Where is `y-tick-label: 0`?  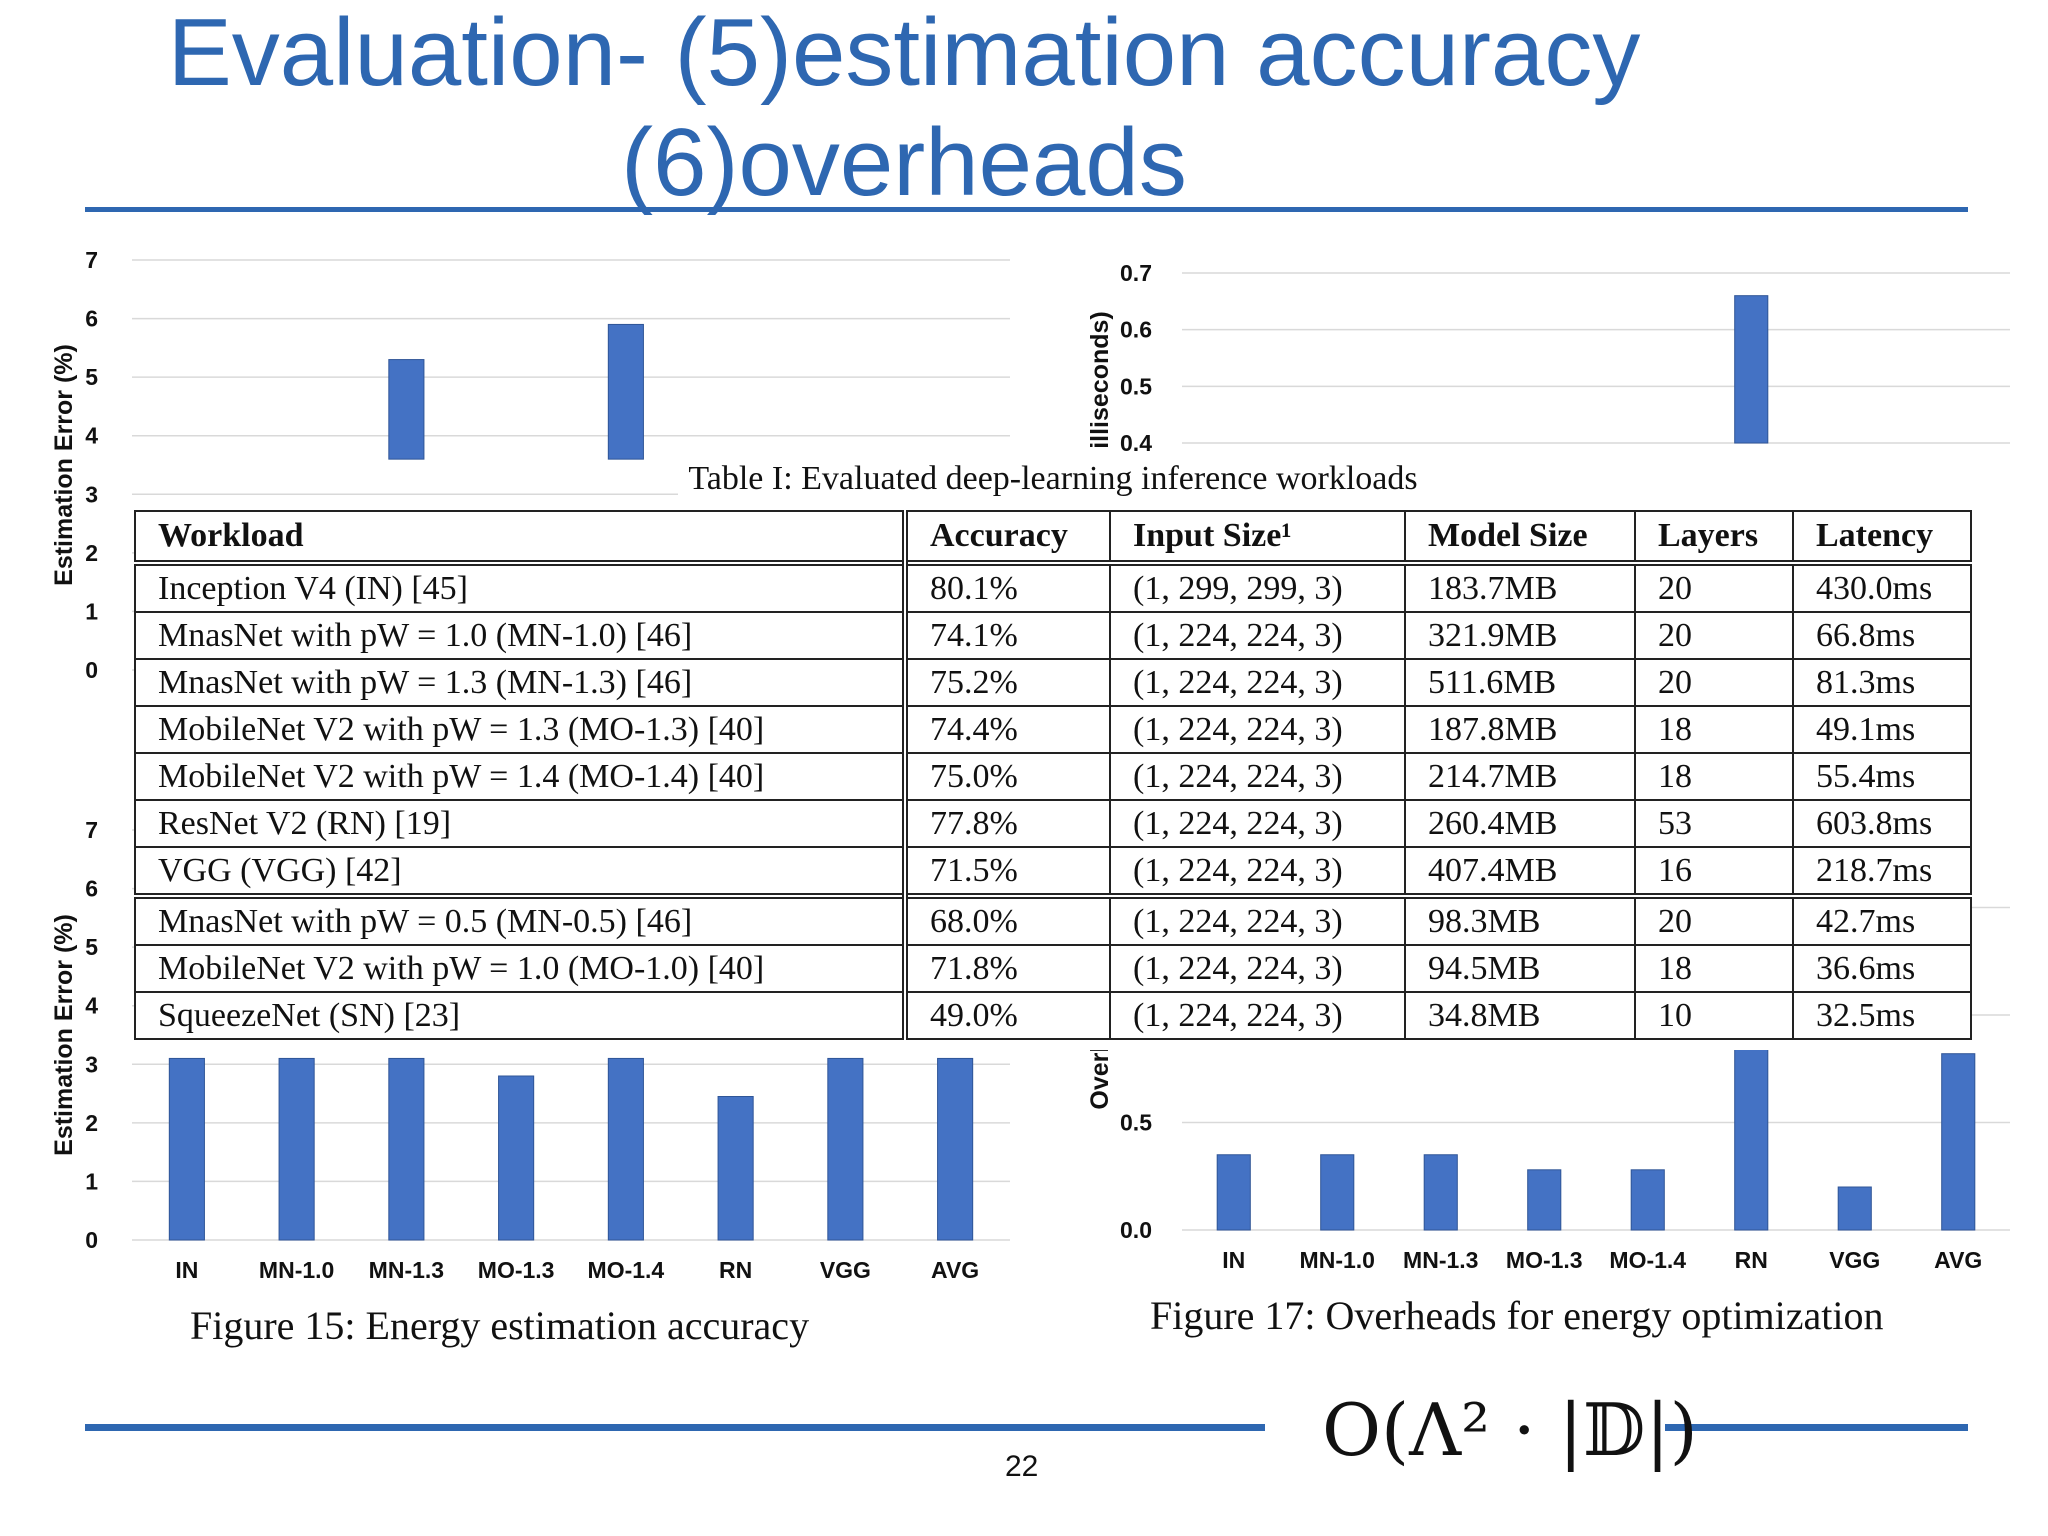
y-tick-label: 0 is located at coordinates (91, 670).